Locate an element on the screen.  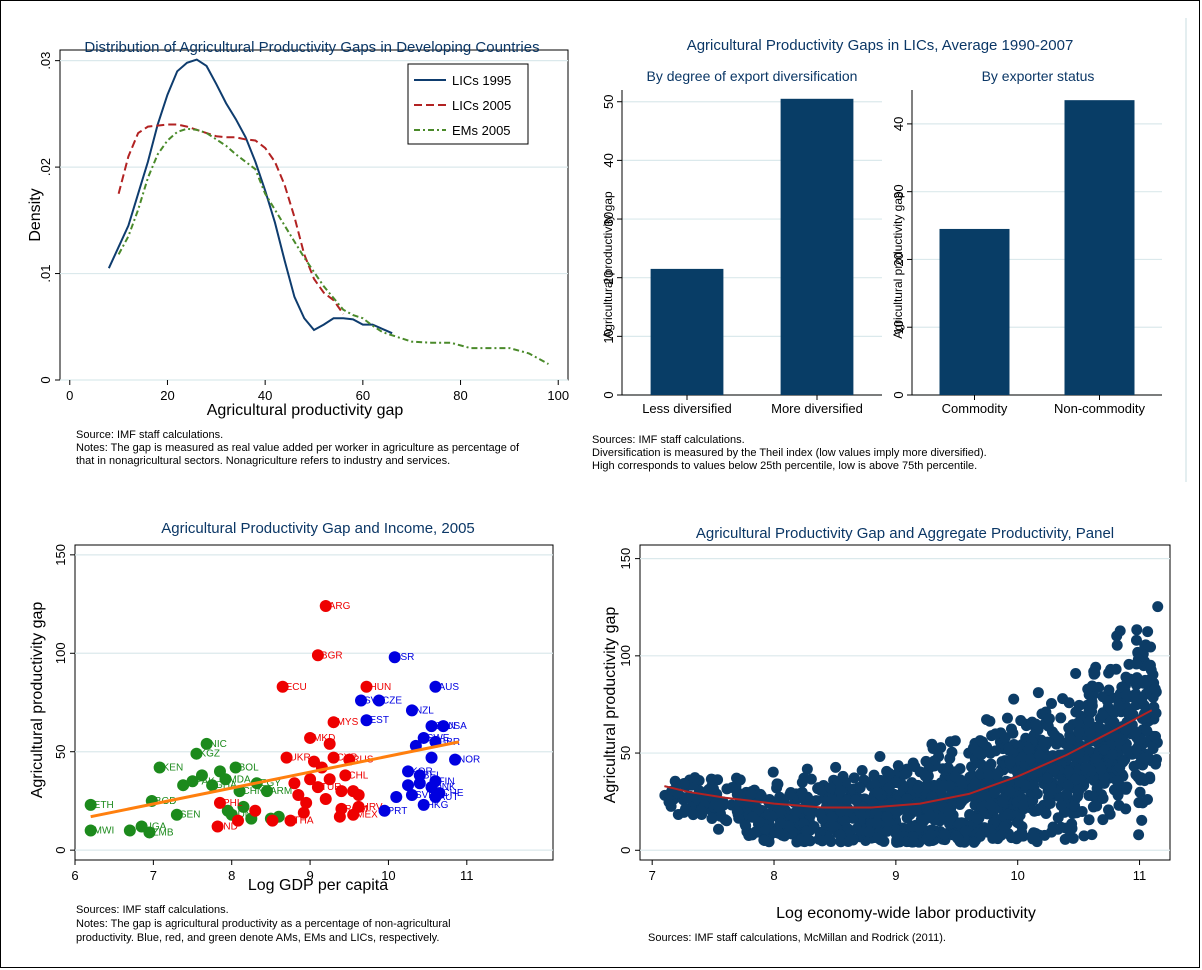
panel-fit-curve is located at coordinates (908, 759).